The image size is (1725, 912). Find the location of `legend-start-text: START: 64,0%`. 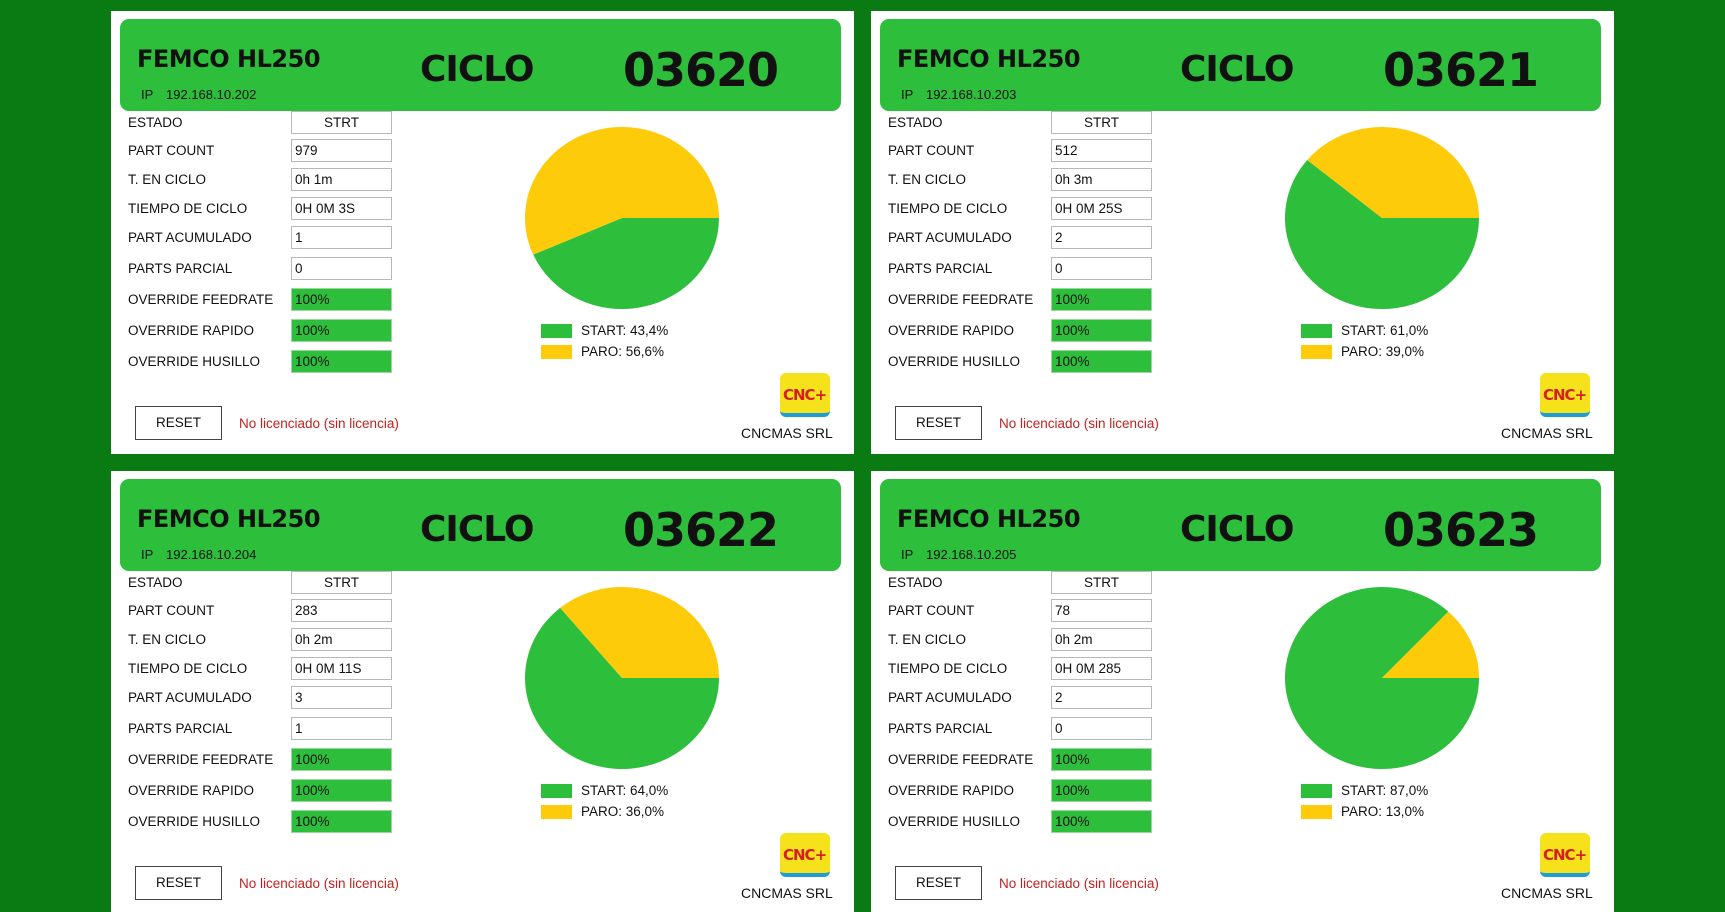

legend-start-text: START: 64,0% is located at coordinates (625, 790).